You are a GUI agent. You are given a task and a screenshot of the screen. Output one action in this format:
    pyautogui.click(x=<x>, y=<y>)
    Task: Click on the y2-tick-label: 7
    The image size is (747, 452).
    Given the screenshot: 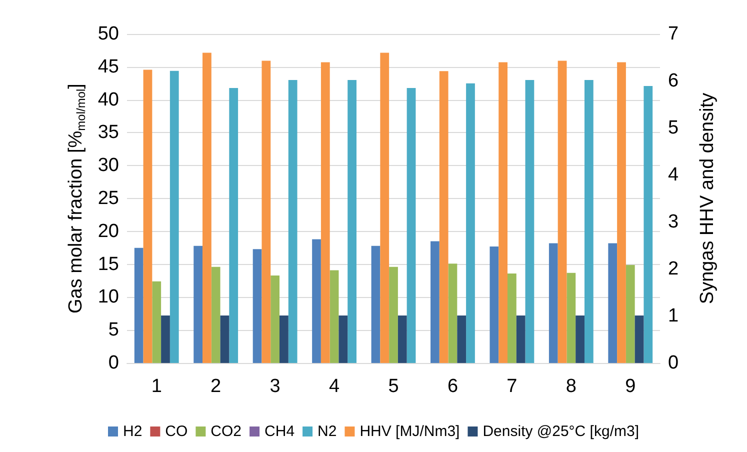 What is the action you would take?
    pyautogui.click(x=673, y=34)
    